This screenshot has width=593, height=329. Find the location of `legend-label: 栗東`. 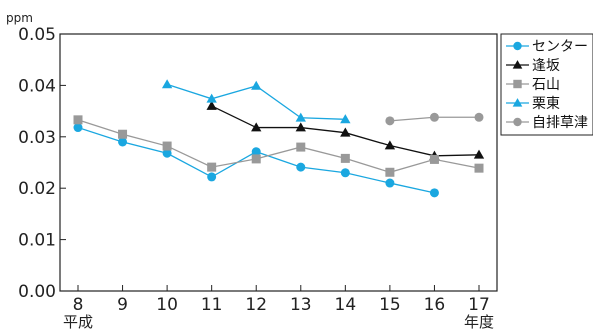

legend-label: 栗東 is located at coordinates (546, 104).